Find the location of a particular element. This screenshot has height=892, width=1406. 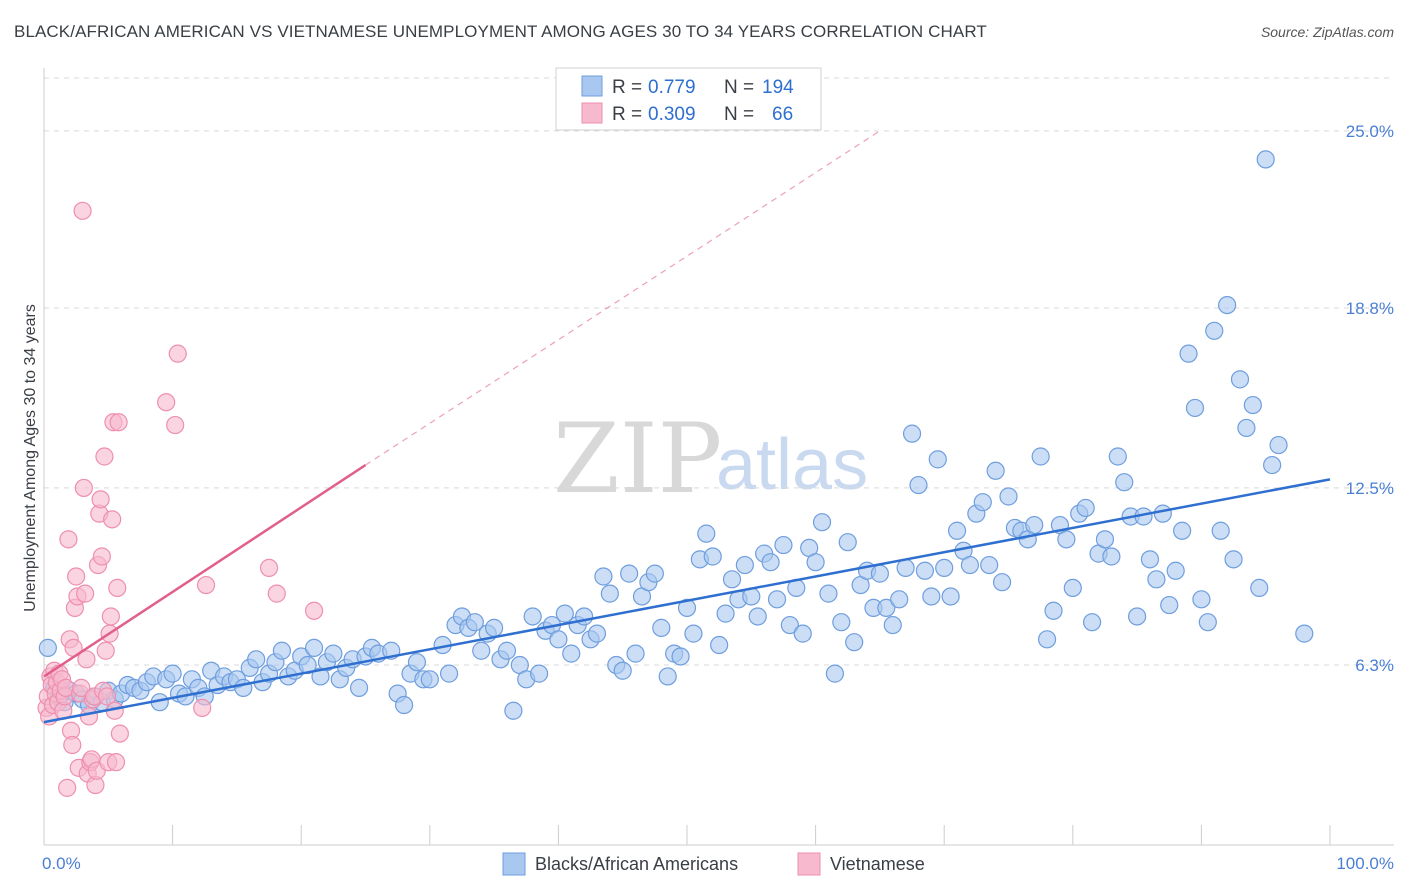

bottom-legend-label-blacks: Blacks/African Americans is located at coordinates (636, 864).